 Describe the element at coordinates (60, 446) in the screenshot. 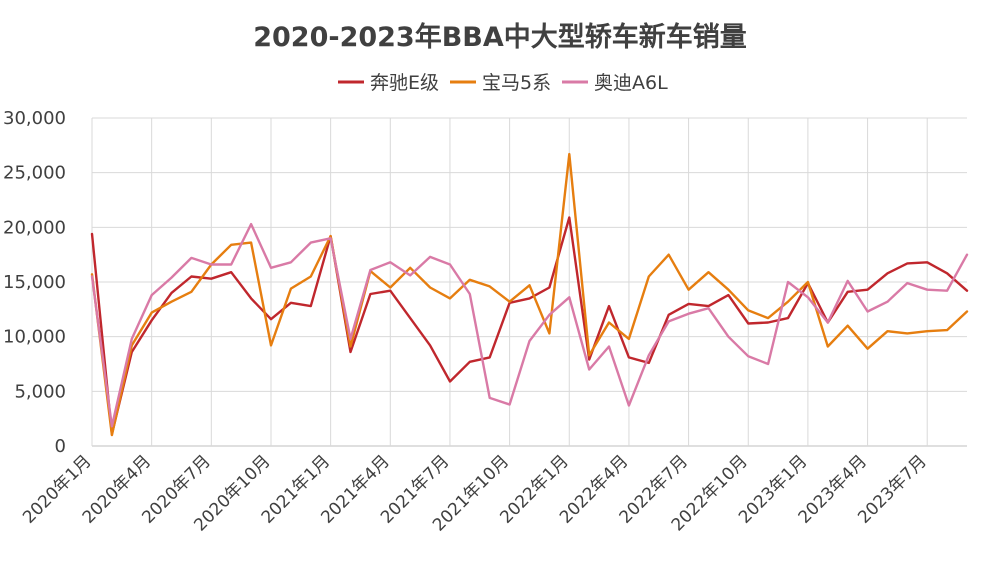

I see `y-tick-label: 0` at that location.